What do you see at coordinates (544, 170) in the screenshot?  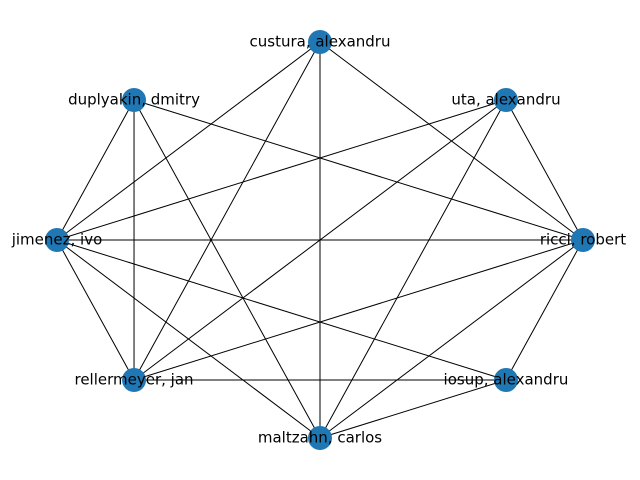 I see `edge-uta-ricci` at bounding box center [544, 170].